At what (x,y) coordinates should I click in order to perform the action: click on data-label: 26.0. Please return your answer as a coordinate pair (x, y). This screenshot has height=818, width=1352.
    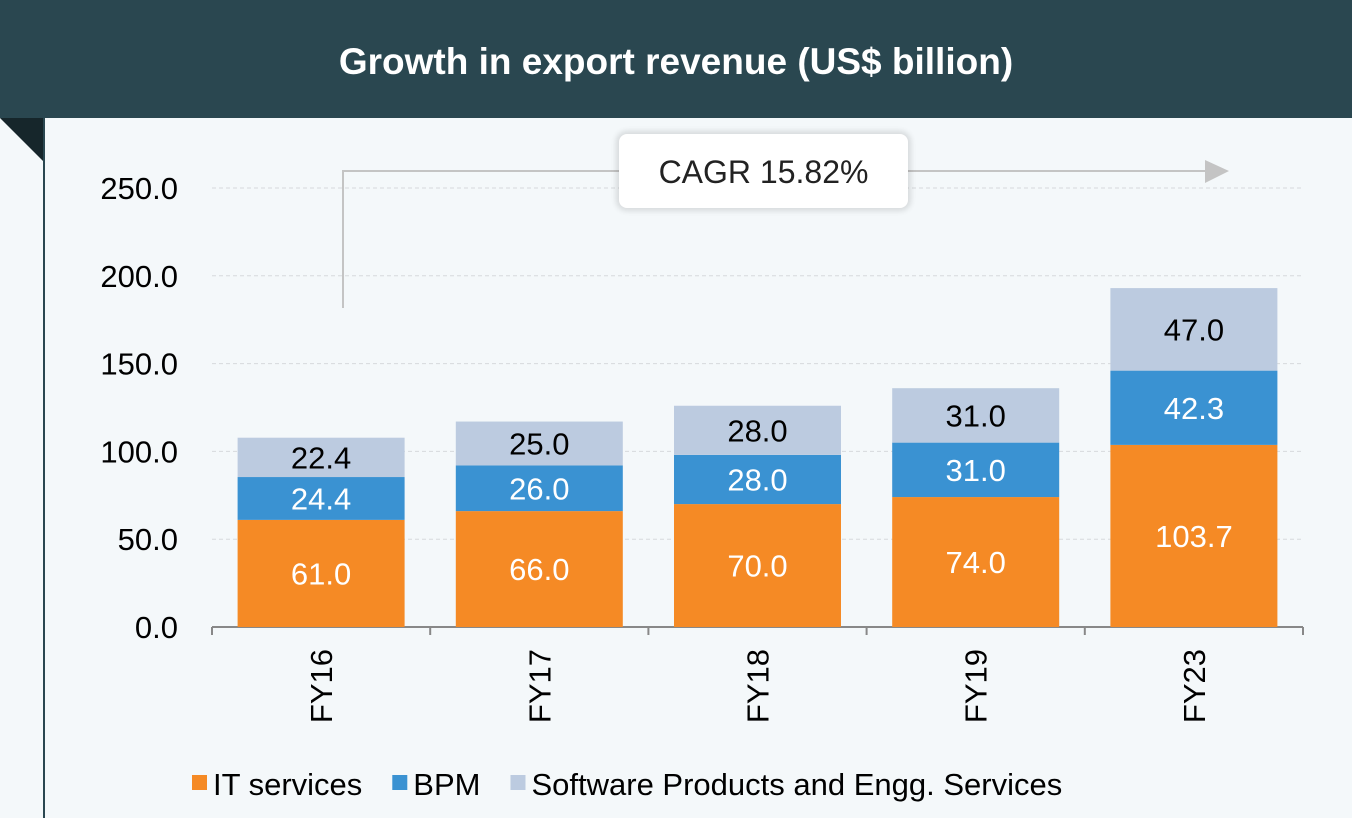
    Looking at the image, I should click on (539, 488).